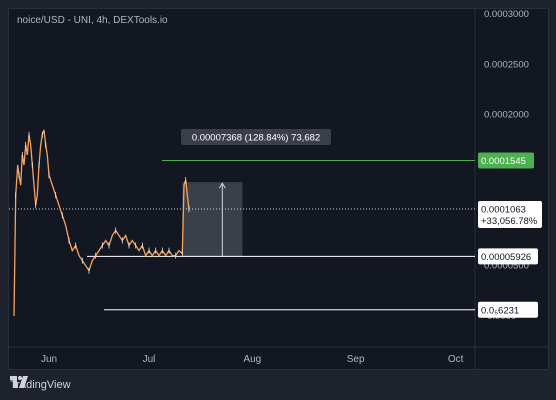 This screenshot has width=556, height=400. I want to click on y-tick-label: 0.0000500, so click(506, 266).